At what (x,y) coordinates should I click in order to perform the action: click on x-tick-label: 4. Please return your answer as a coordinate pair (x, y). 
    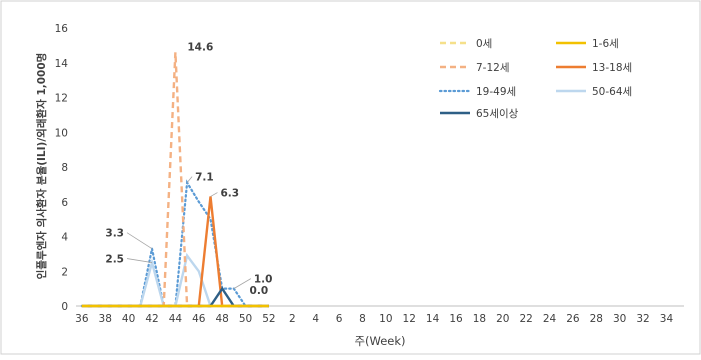
    Looking at the image, I should click on (315, 319).